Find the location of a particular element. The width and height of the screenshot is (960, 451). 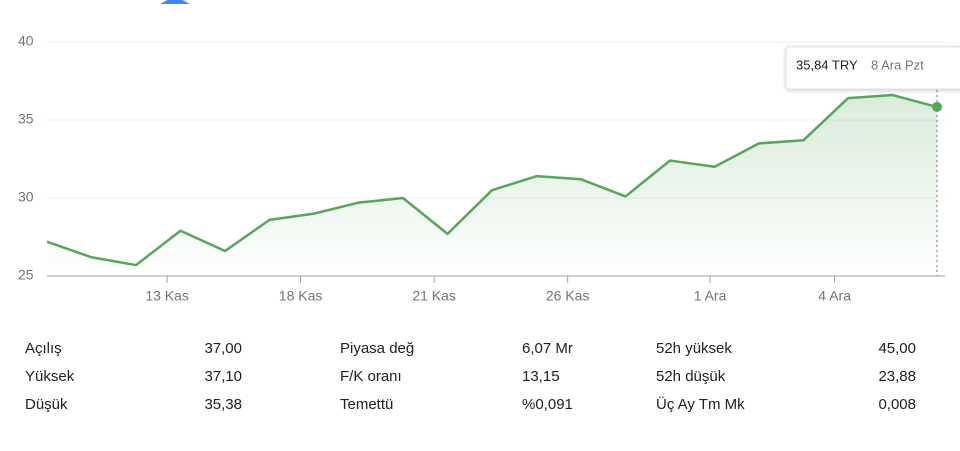

stat-value: 13,15 is located at coordinates (541, 376).